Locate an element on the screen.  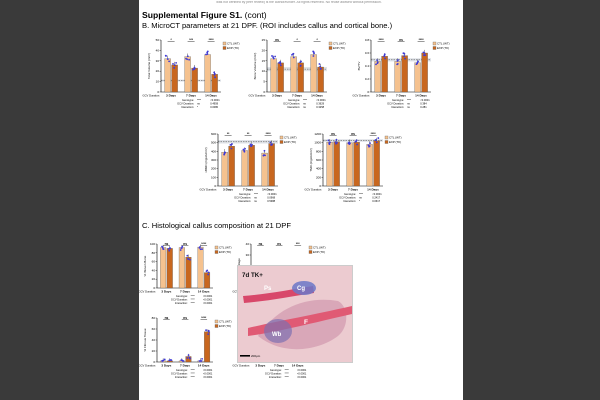
y-tick-label: 0.8 is located at coordinates (367, 40).